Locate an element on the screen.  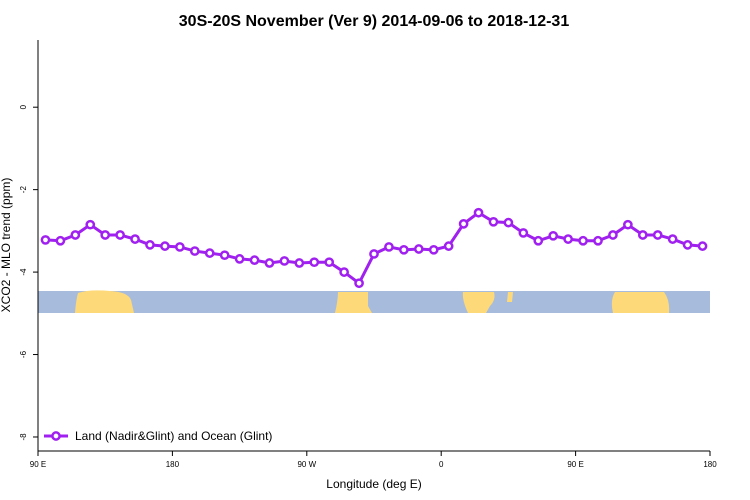
series-line is located at coordinates (374, 248).